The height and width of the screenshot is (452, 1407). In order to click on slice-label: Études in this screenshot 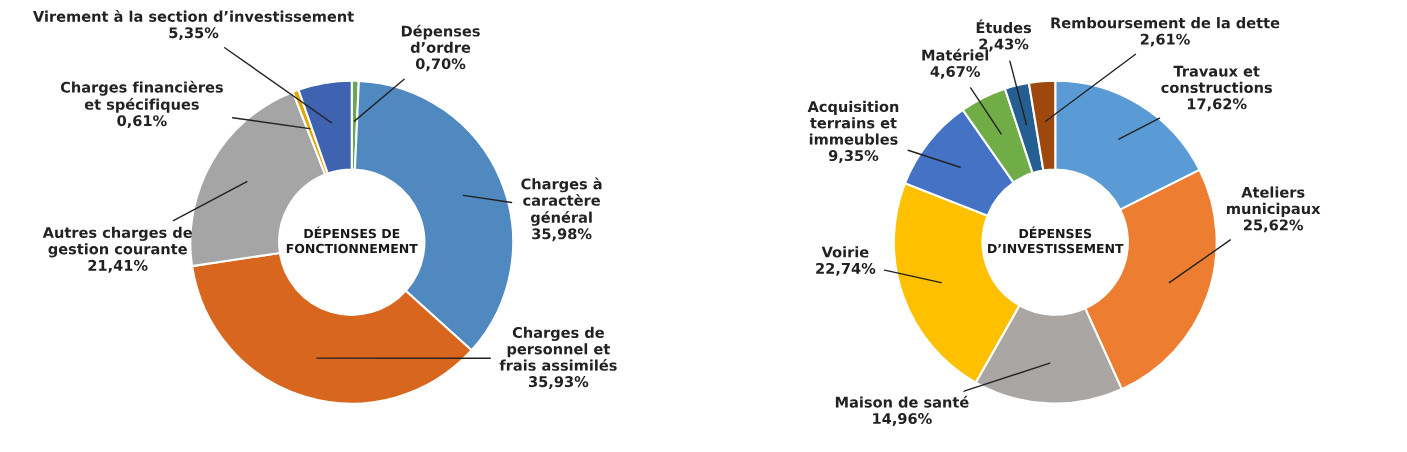, I will do `click(1004, 26)`.